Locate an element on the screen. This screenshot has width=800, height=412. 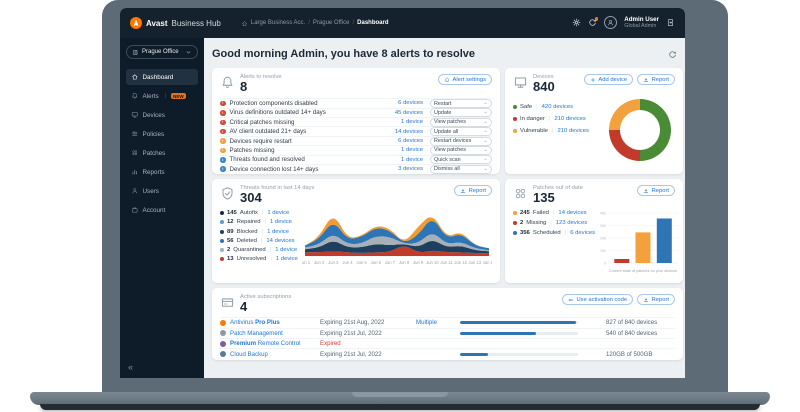
subscription-name-link: Antivirus Pro Plus is located at coordinates (255, 323).